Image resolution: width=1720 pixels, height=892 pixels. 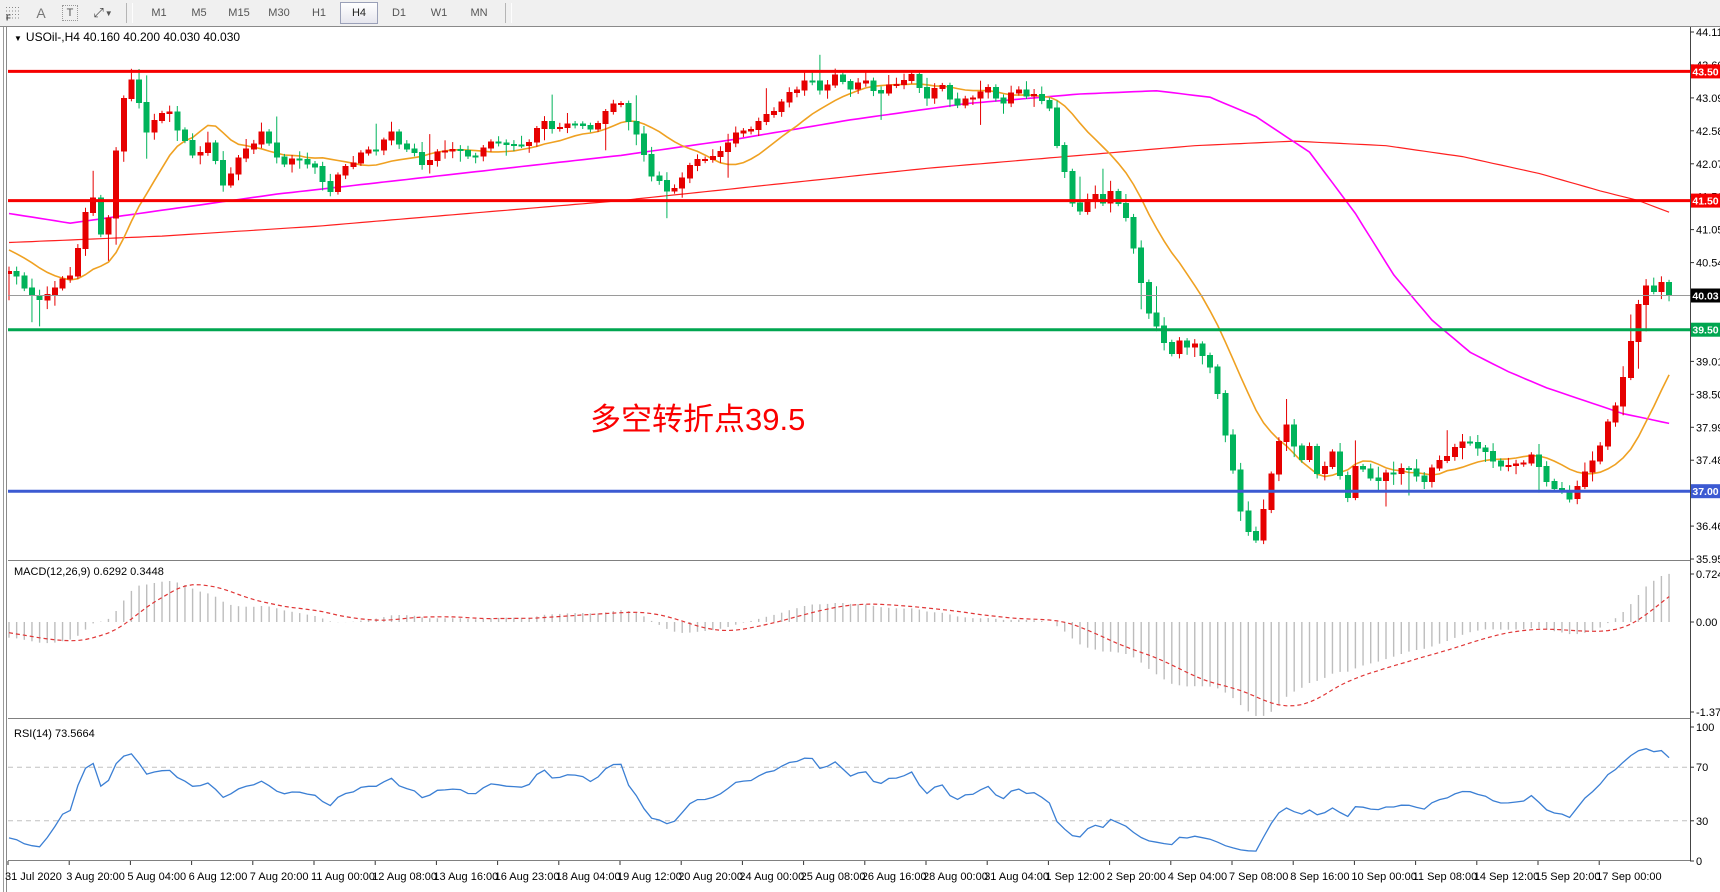 I want to click on price-tick-label: 36.46, so click(x=1708, y=527).